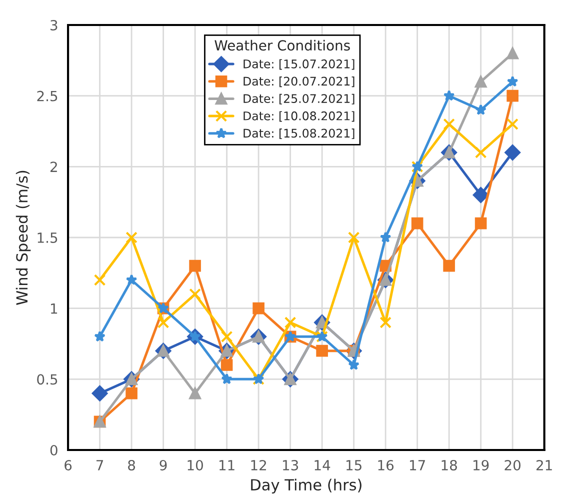  I want to click on x-tick-label: 18, so click(449, 465).